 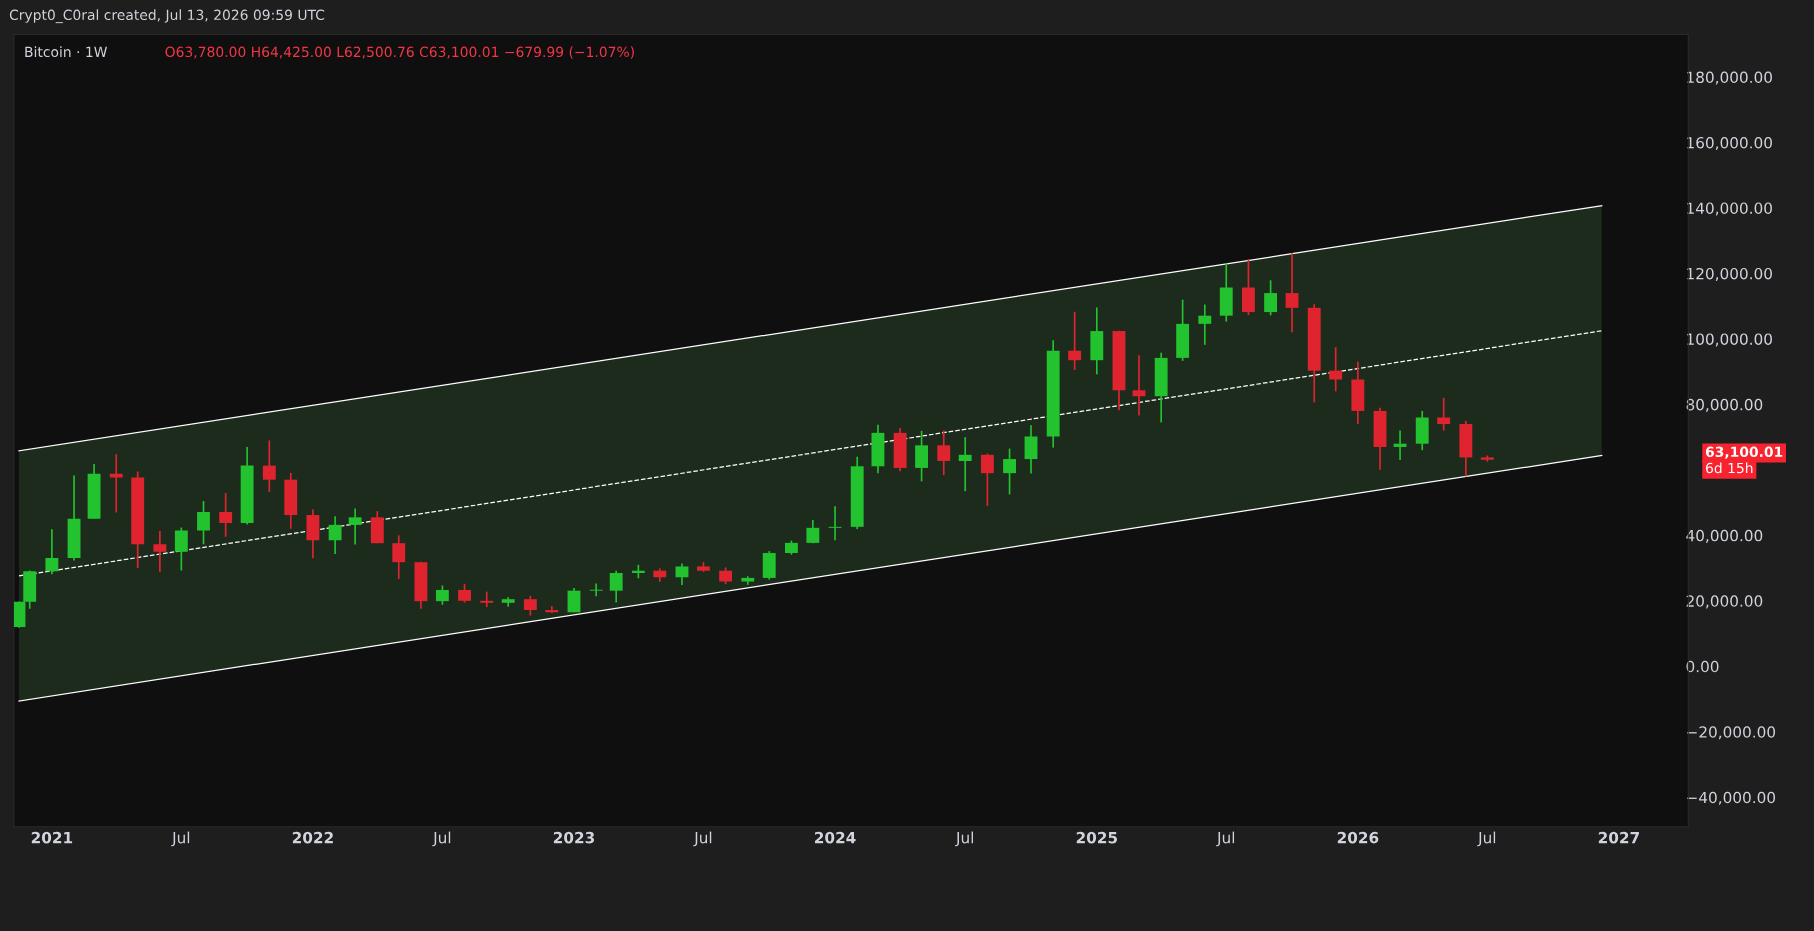 I want to click on x-tick-label: 2025, so click(x=1096, y=837).